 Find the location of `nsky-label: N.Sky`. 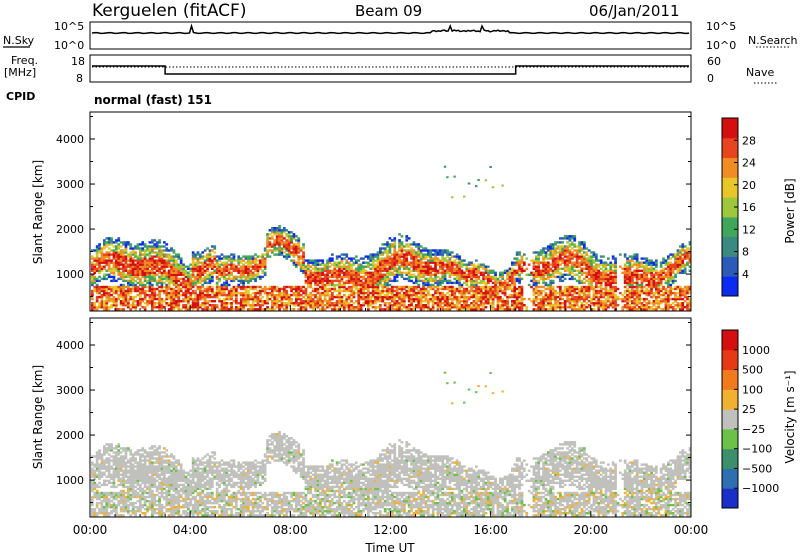

nsky-label: N.Sky is located at coordinates (19, 40).